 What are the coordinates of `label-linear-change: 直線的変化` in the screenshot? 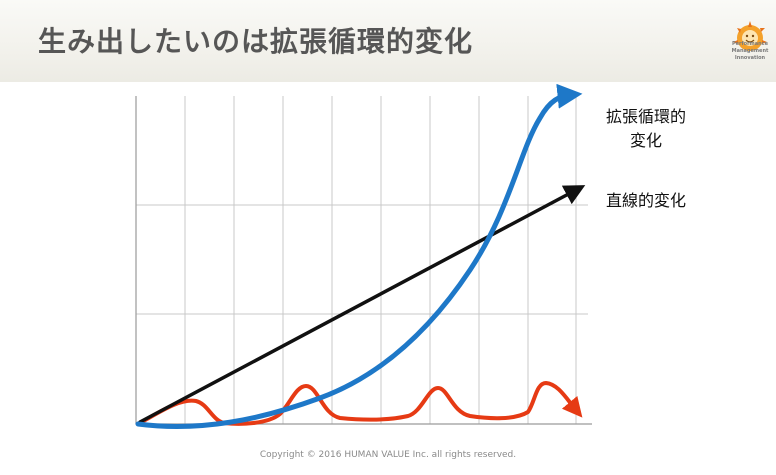 It's located at (645, 200).